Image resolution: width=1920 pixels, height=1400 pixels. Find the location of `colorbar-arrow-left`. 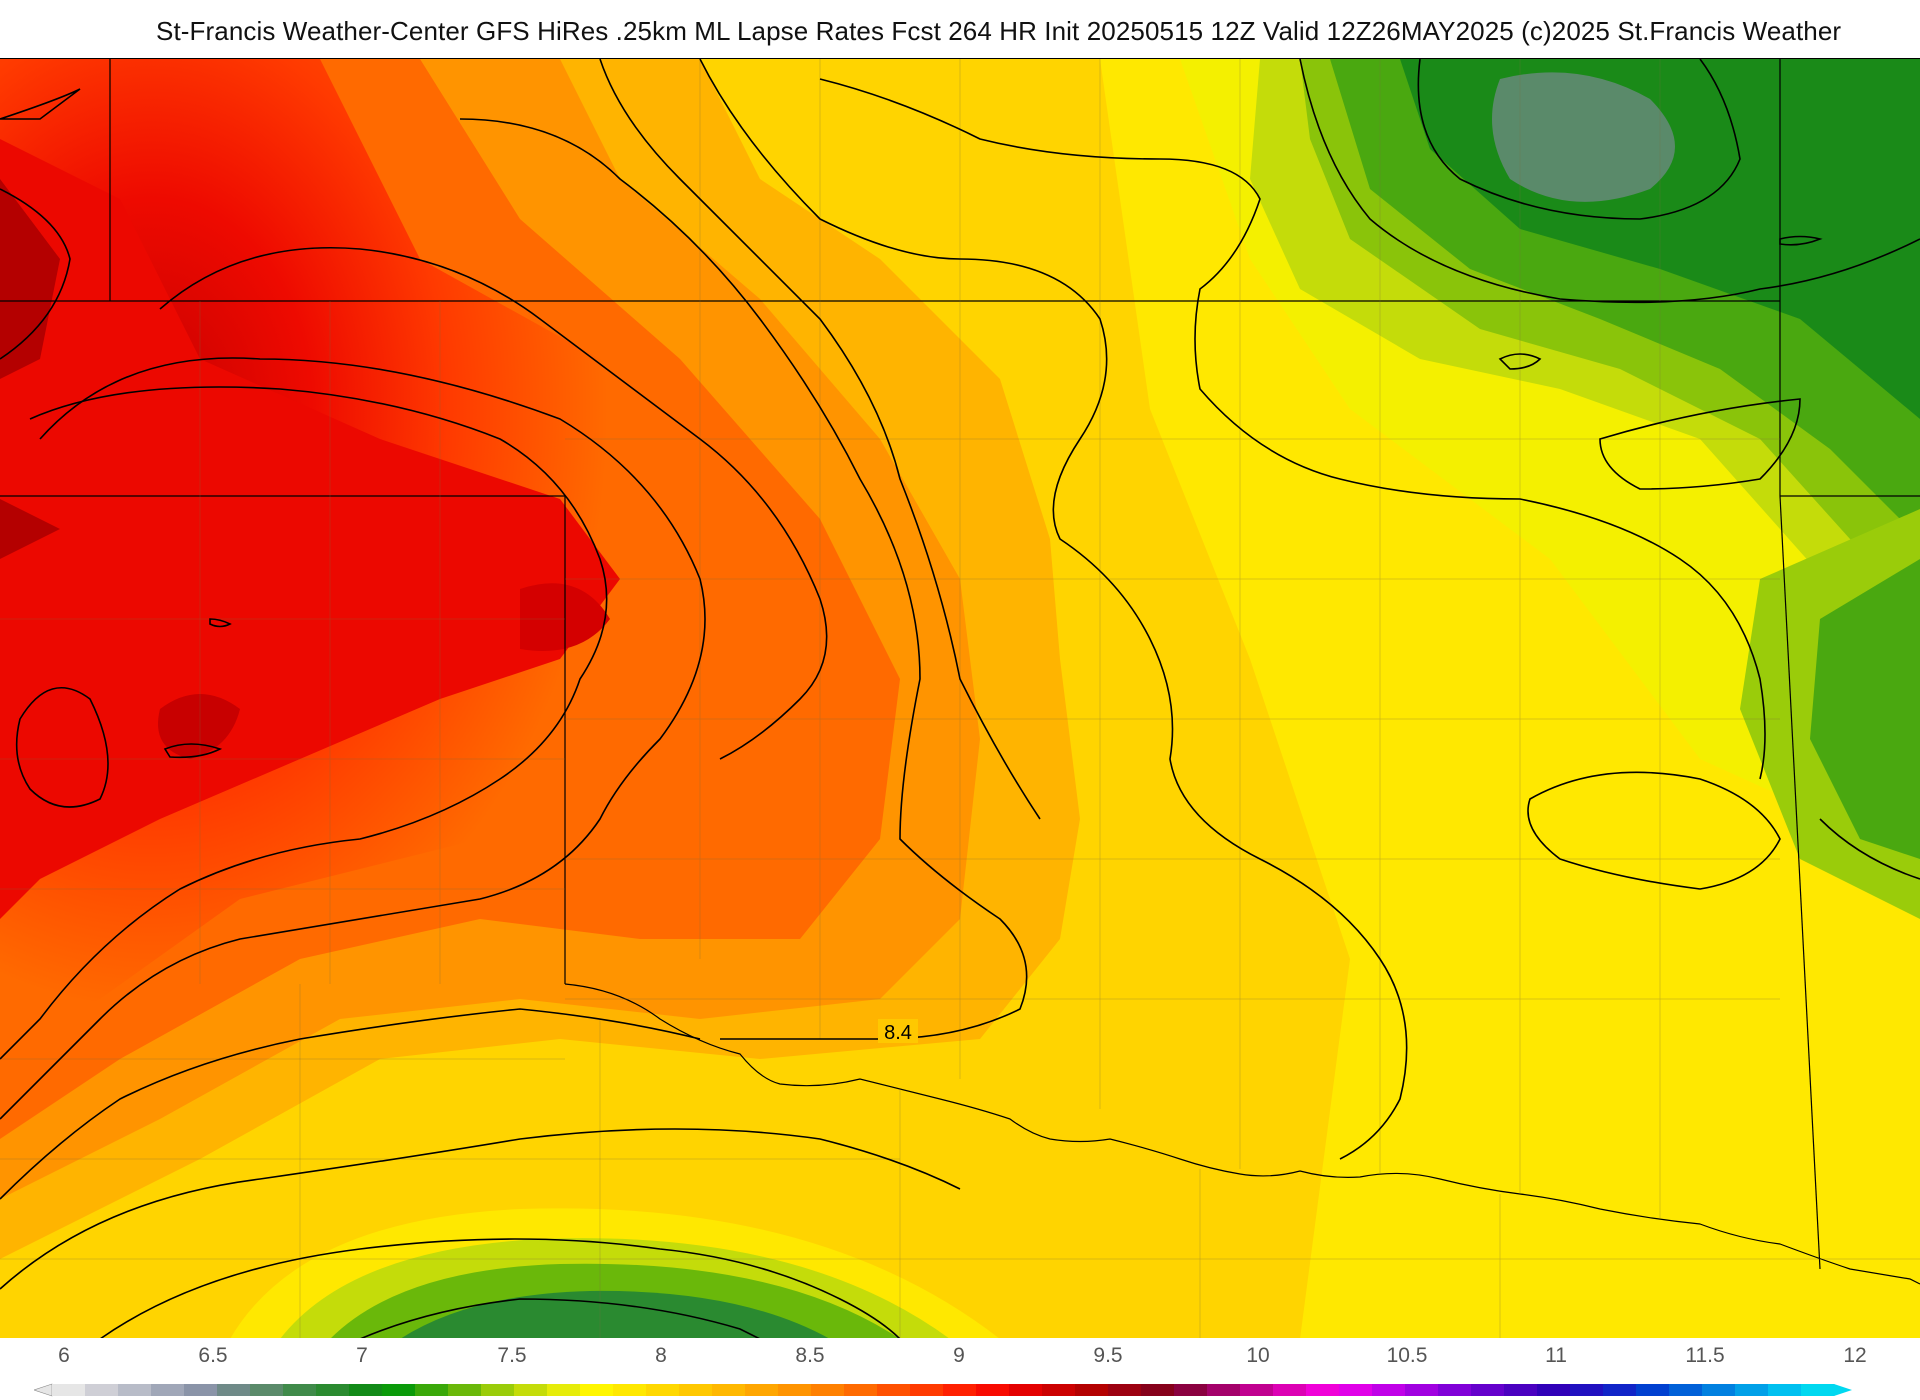

colorbar-arrow-left is located at coordinates (43, 1390).